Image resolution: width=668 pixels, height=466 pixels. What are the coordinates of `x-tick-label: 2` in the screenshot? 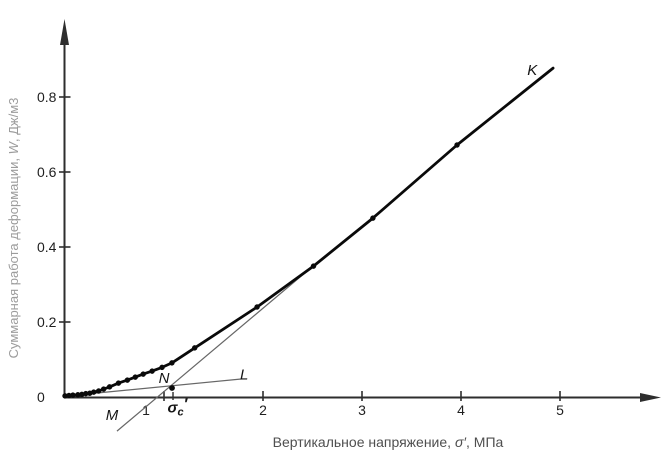 It's located at (263, 410).